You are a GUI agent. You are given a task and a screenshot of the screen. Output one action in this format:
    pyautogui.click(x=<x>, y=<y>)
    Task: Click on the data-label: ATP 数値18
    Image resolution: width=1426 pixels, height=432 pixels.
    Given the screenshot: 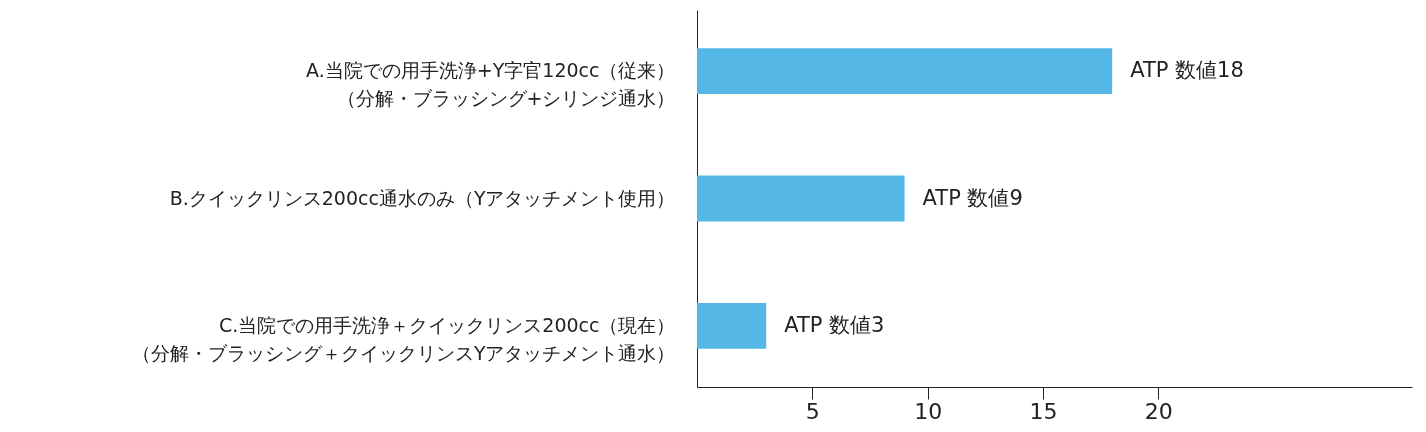 What is the action you would take?
    pyautogui.click(x=1187, y=70)
    